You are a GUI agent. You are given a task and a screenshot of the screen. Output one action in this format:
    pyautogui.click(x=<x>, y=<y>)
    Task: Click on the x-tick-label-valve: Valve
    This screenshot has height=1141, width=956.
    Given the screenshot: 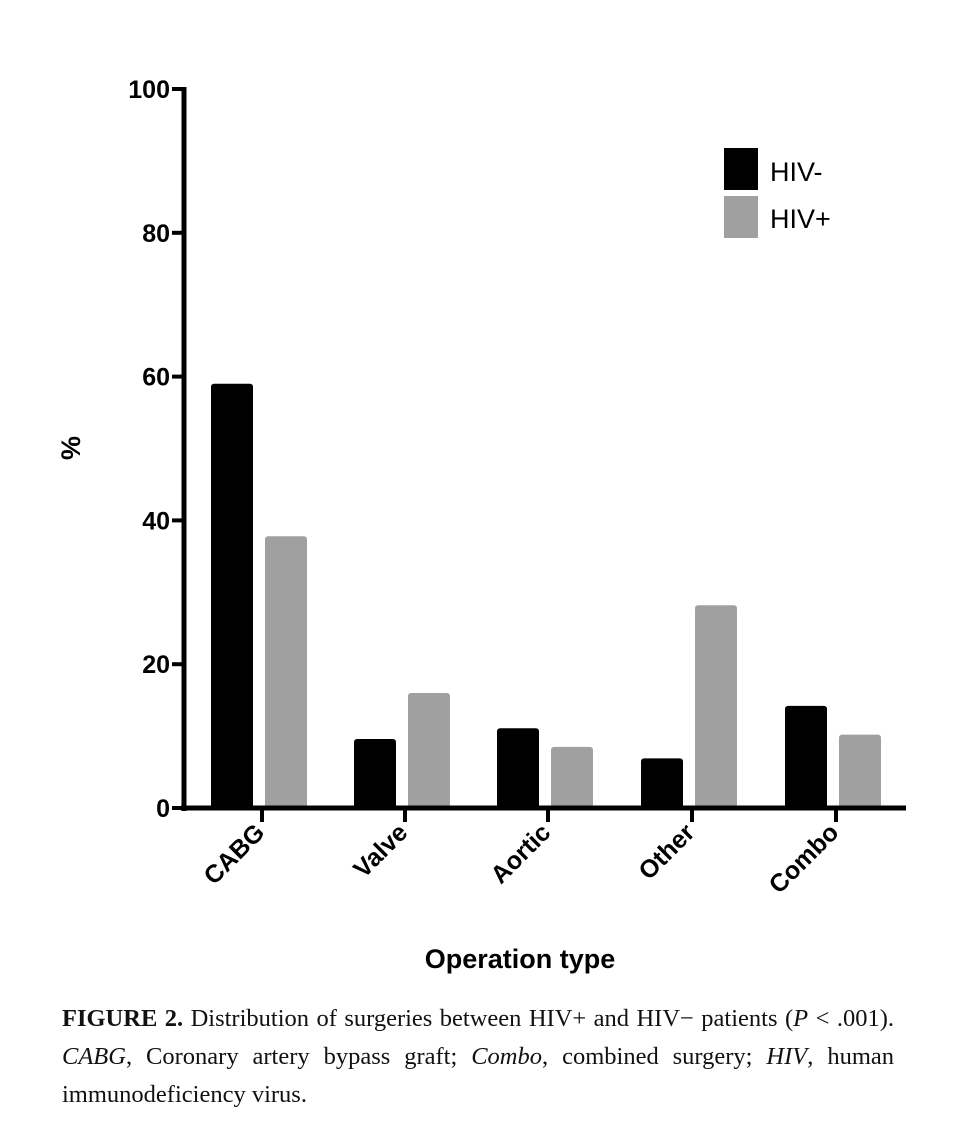 What is the action you would take?
    pyautogui.click(x=380, y=850)
    